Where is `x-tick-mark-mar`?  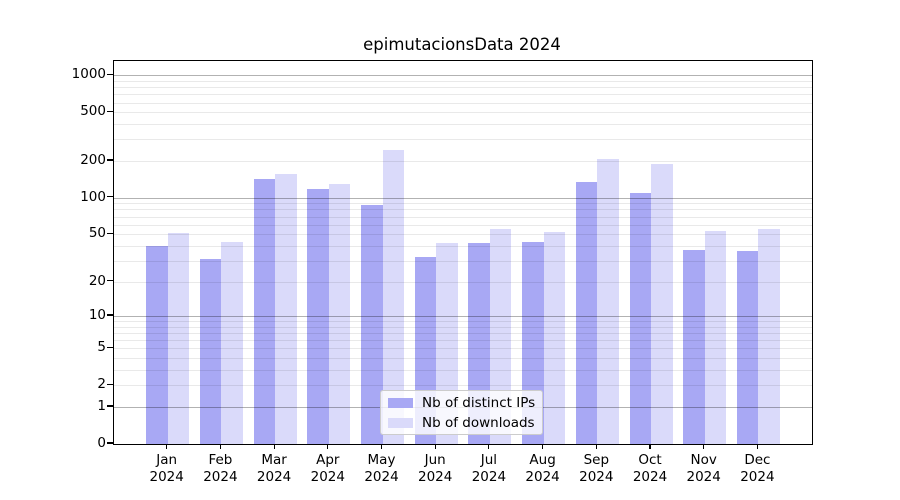 x-tick-mark-mar is located at coordinates (274, 446).